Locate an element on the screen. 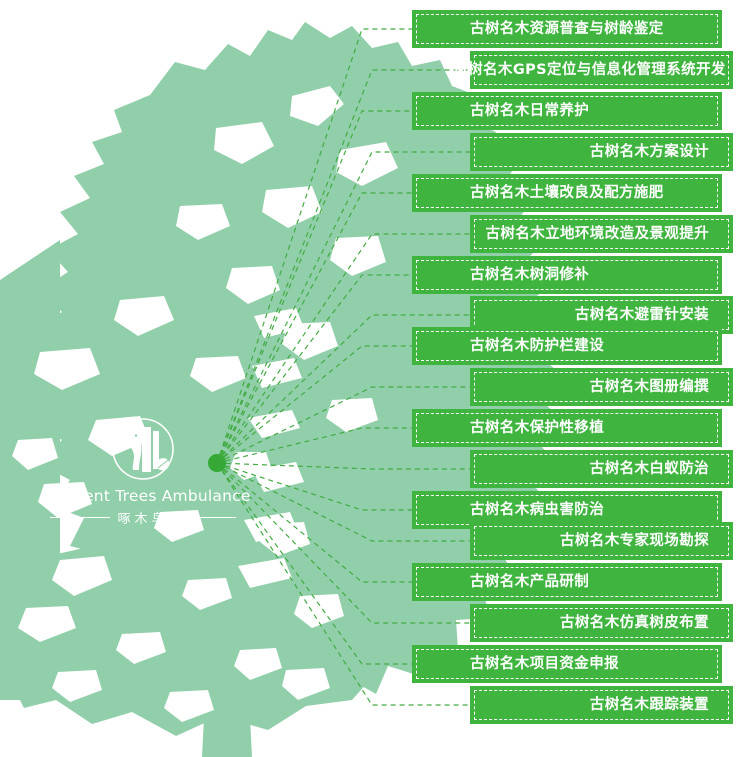 Image resolution: width=749 pixels, height=757 pixels. service-box: 古树名木白蚁防治 is located at coordinates (601, 469).